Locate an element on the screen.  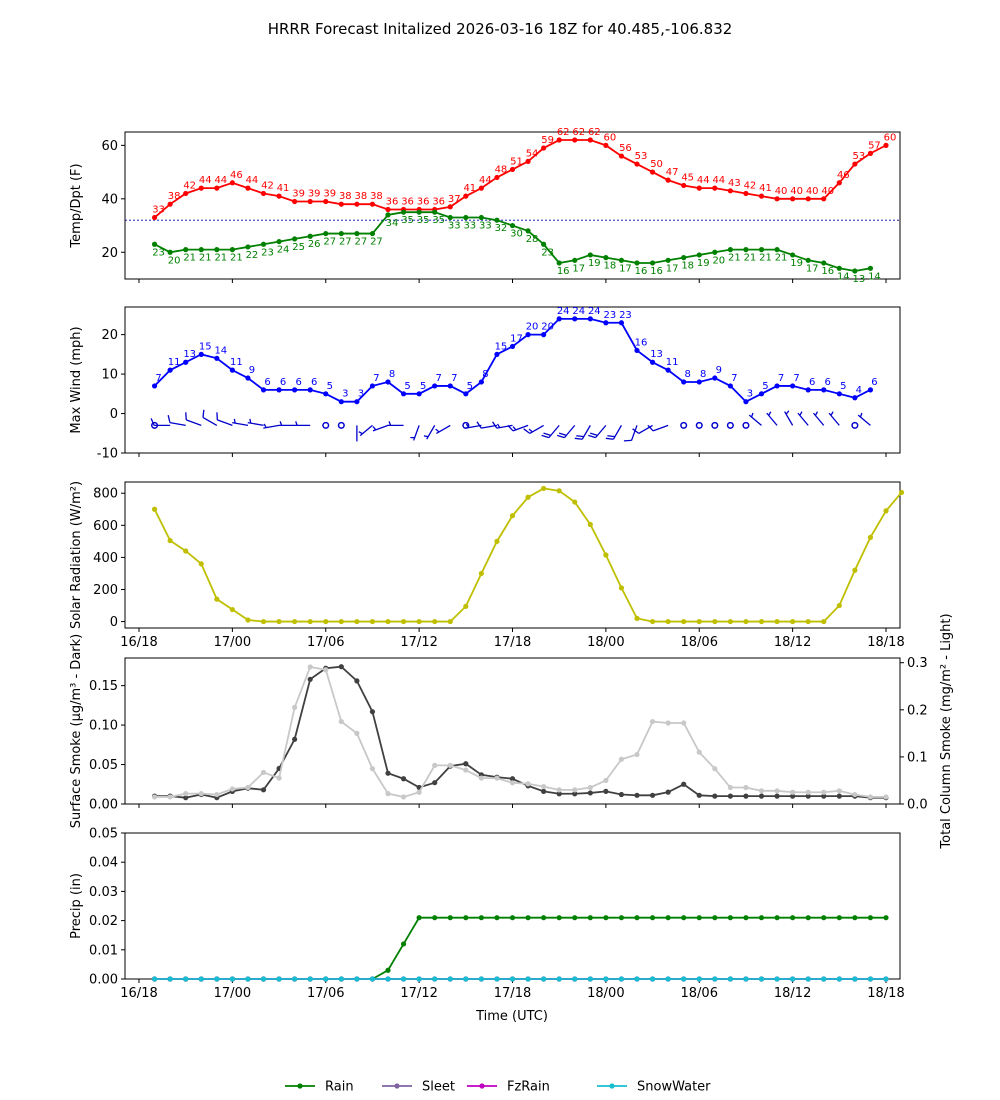
y-tick-label: 0.05 is located at coordinates (103, 765).